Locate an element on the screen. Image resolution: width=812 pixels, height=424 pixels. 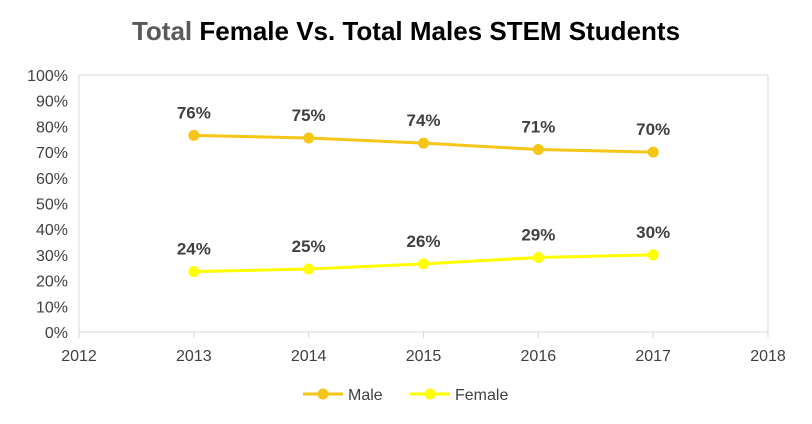
female-data-label: 30% is located at coordinates (653, 232).